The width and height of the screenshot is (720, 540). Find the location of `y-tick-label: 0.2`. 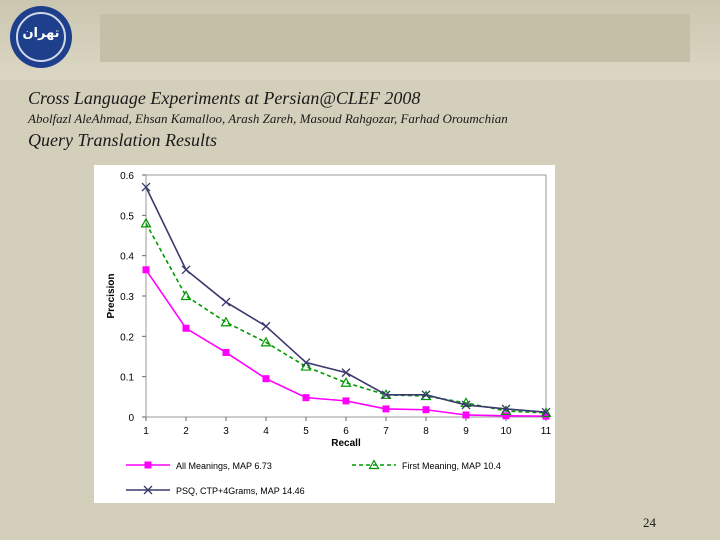

y-tick-label: 0.2 is located at coordinates (127, 337).